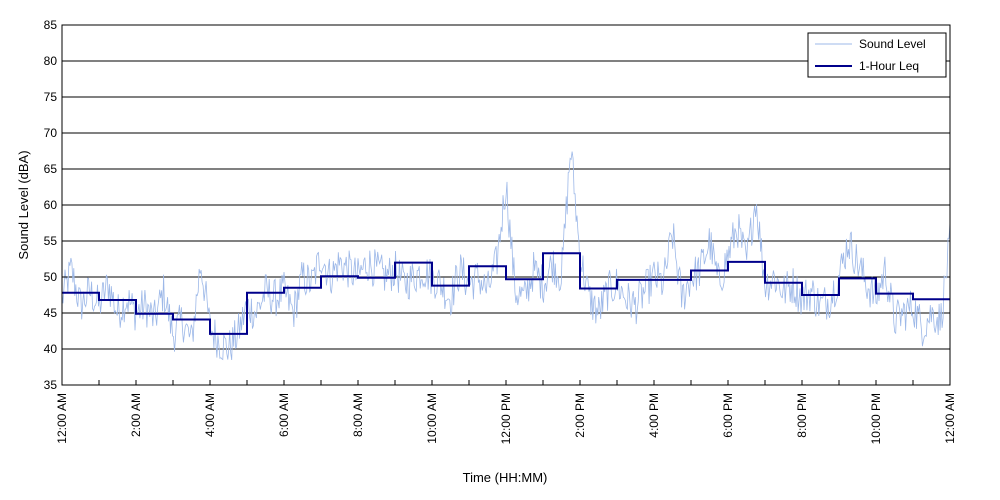  I want to click on y-tick-label: 40, so click(51, 349).